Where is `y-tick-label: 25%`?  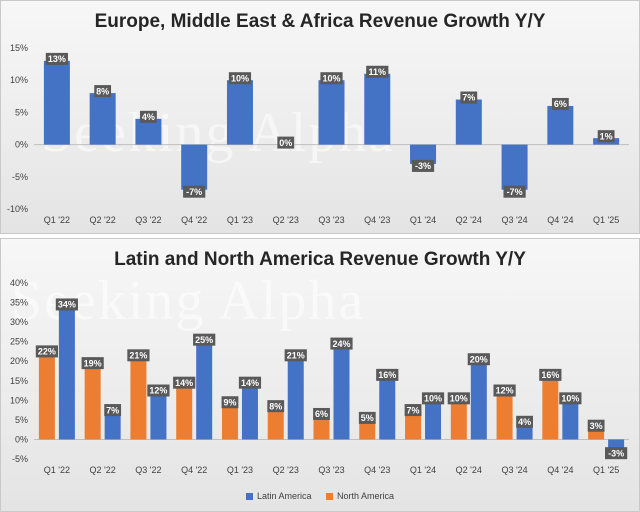
y-tick-label: 25% is located at coordinates (19, 342).